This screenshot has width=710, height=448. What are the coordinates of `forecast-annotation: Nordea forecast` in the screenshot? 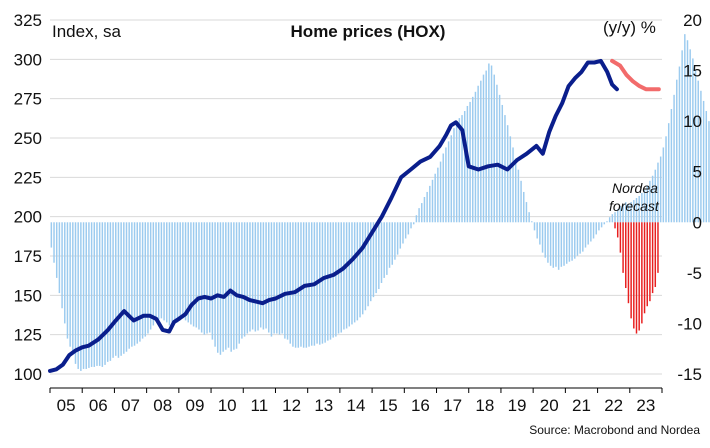 It's located at (635, 197).